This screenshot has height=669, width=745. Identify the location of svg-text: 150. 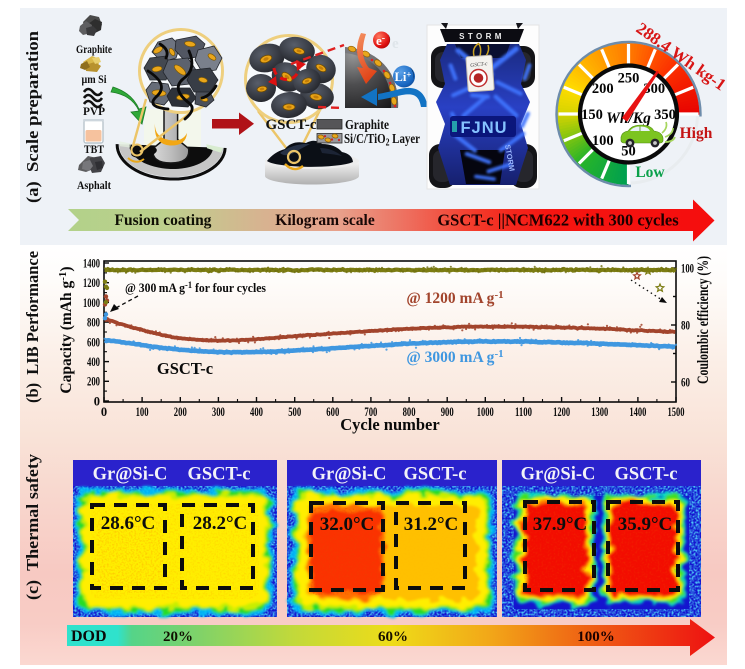
(592, 115).